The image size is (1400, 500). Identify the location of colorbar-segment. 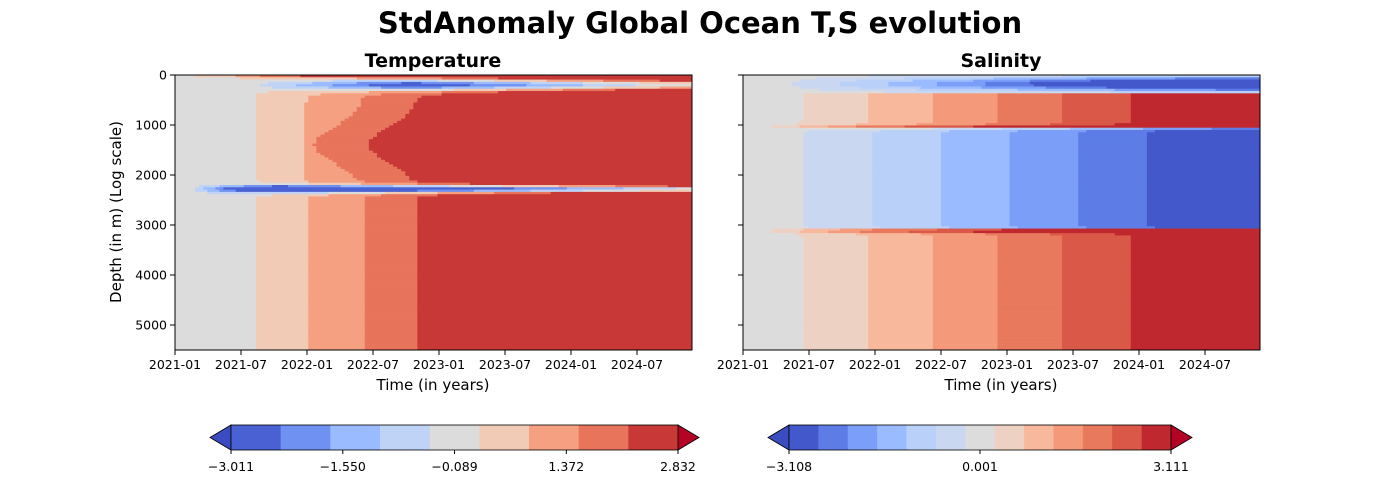
(804, 437).